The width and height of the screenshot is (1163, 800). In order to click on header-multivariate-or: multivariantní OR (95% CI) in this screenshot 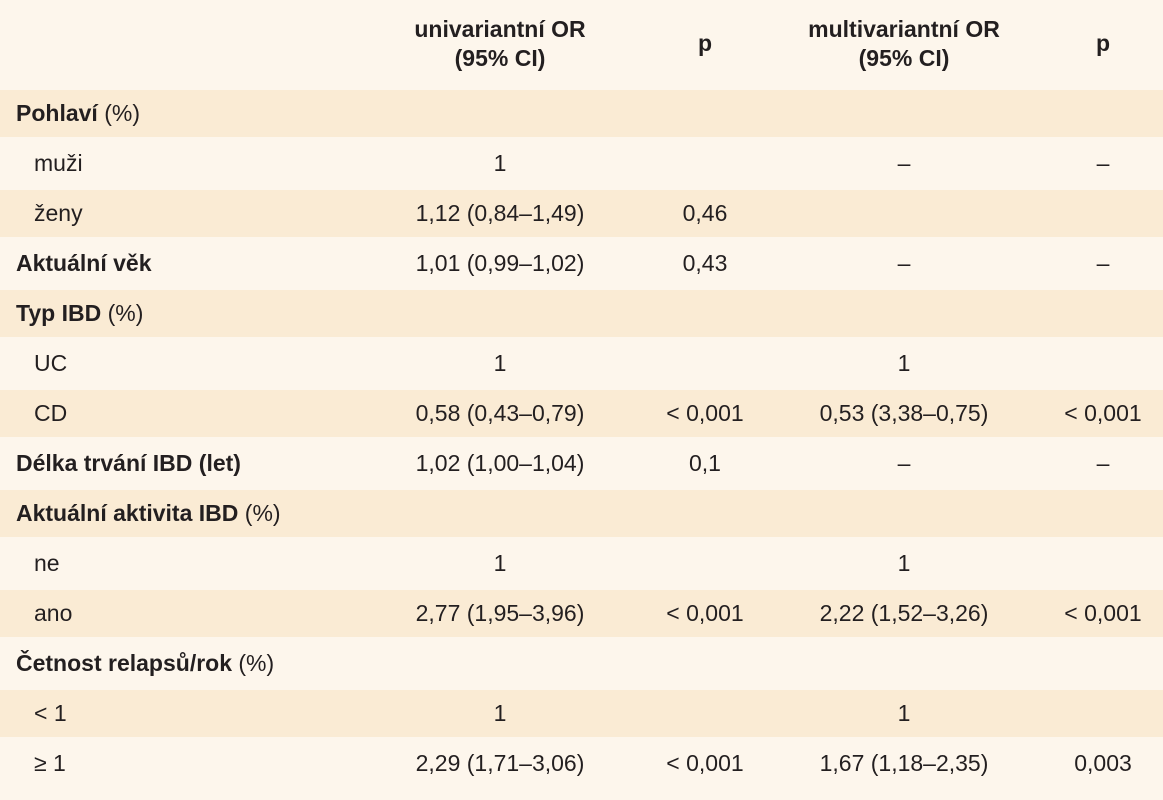, I will do `click(904, 43)`.